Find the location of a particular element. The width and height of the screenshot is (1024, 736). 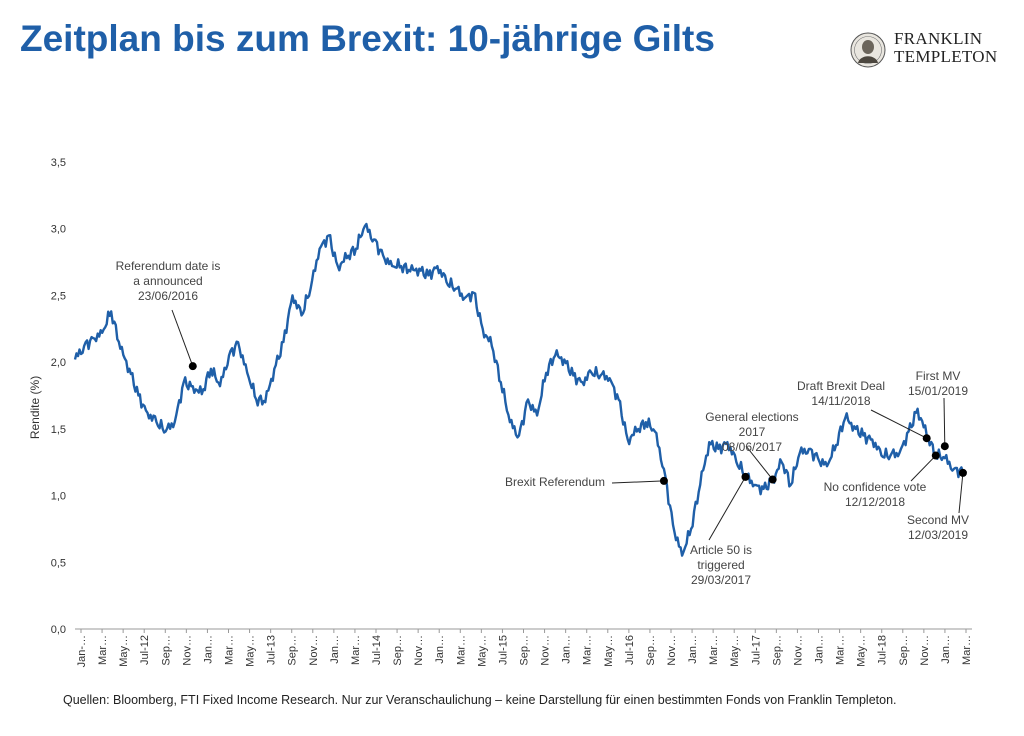

y-tick-label: 2,5 is located at coordinates (58, 296).